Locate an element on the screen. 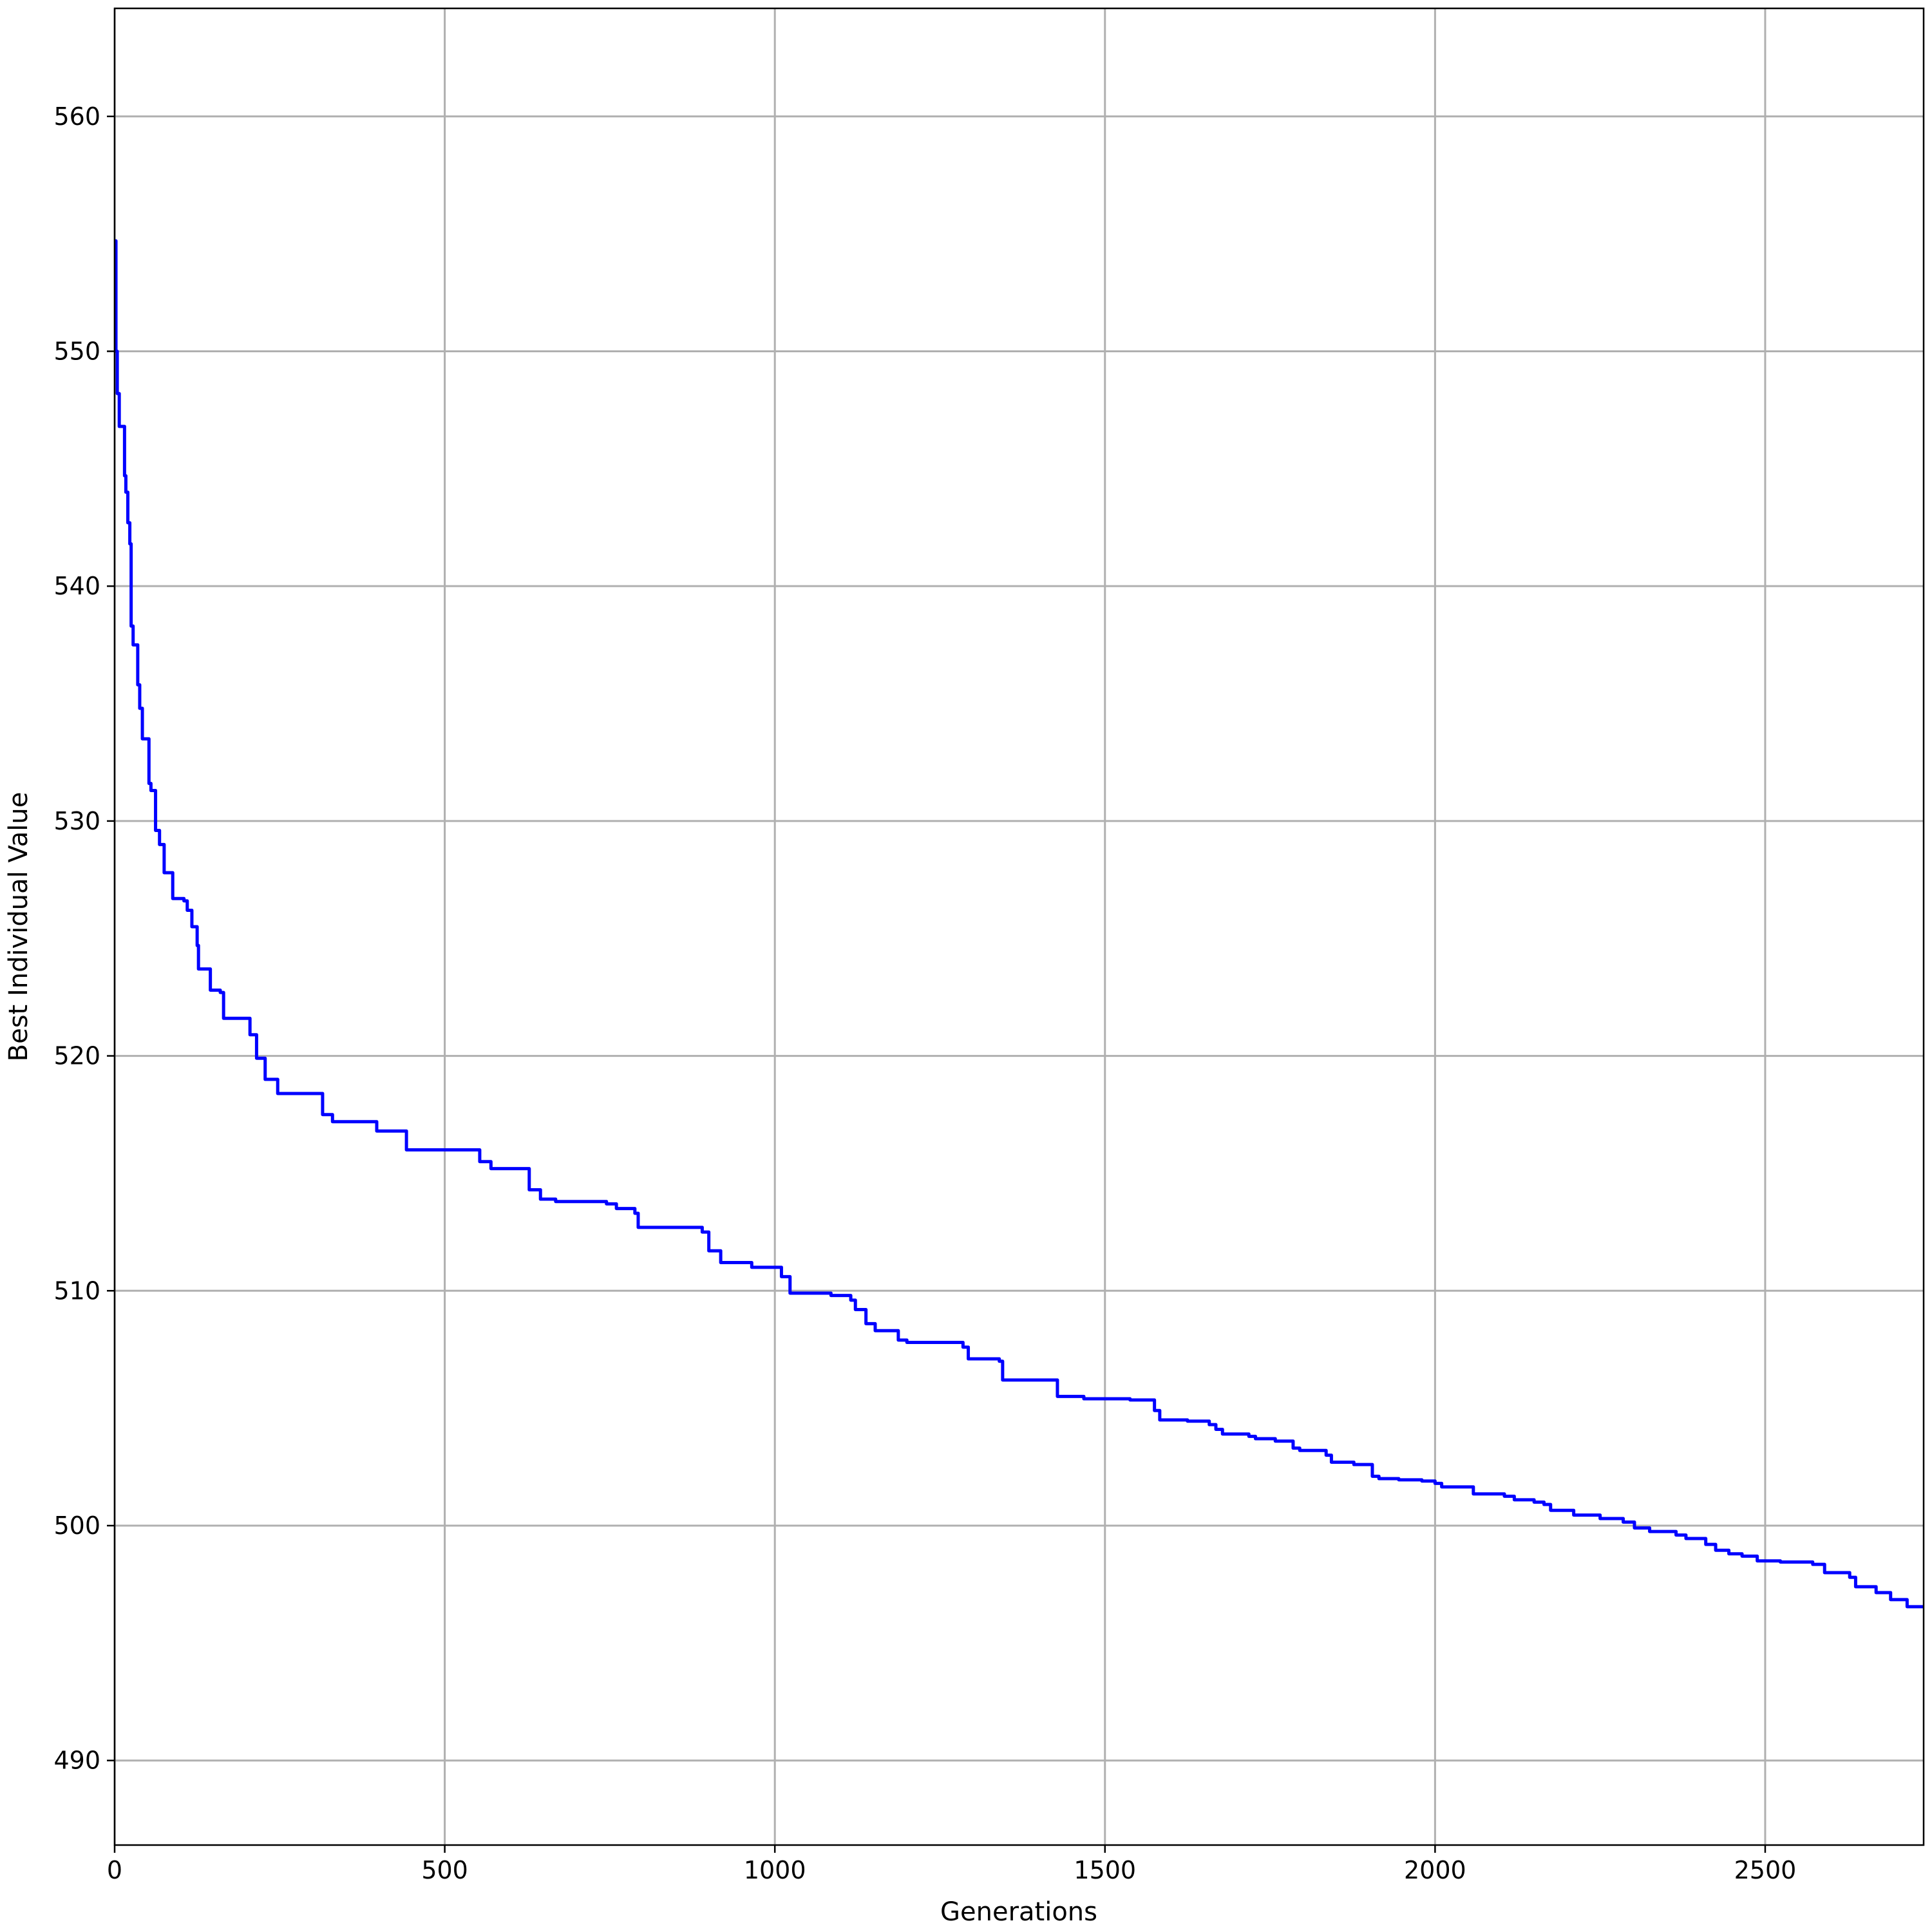 The width and height of the screenshot is (1932, 1932). y-tick-label: 520 is located at coordinates (76, 1056).